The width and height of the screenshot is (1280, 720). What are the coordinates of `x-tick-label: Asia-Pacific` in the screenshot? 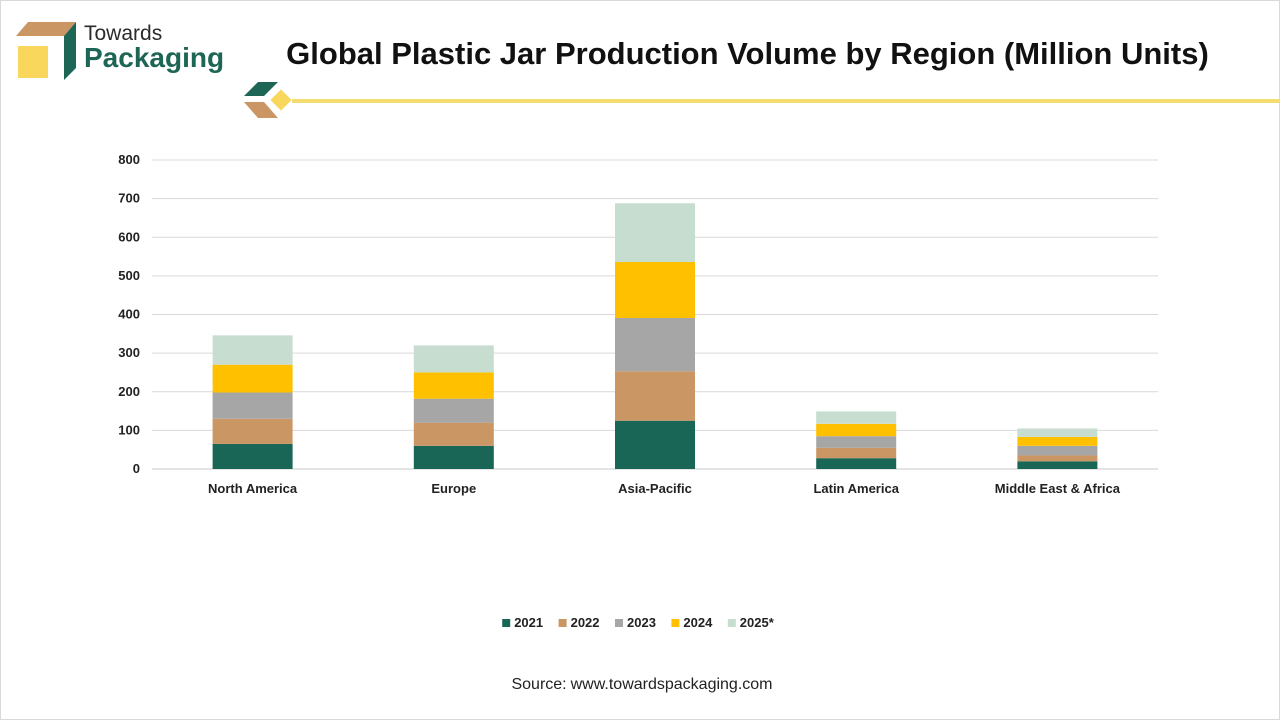 It's located at (655, 488).